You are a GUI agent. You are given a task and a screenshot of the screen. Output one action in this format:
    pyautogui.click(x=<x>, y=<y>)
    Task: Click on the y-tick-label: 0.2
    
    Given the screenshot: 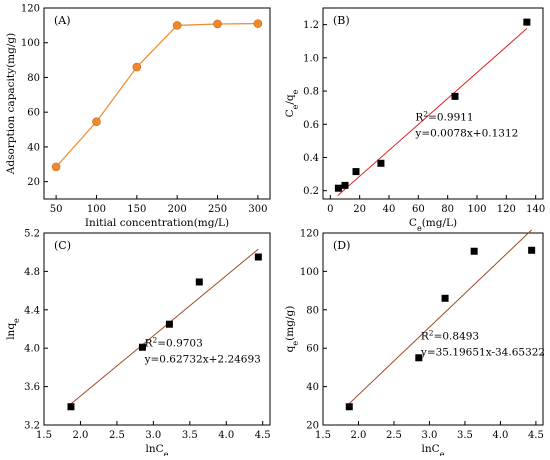 What is the action you would take?
    pyautogui.click(x=311, y=191)
    